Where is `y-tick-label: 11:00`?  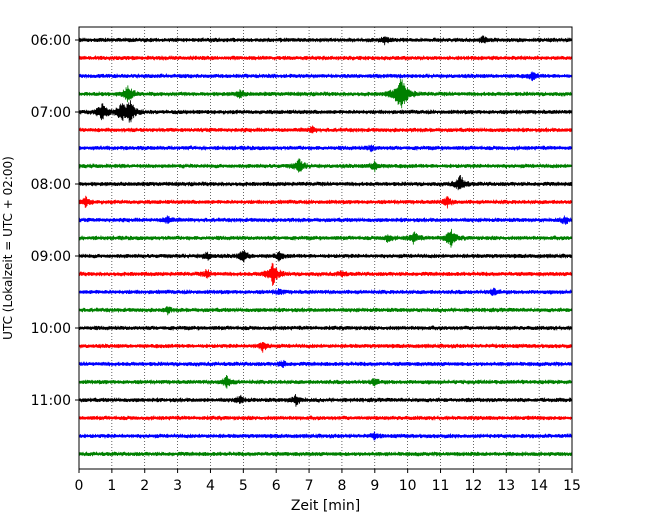 y-tick-label: 11:00 is located at coordinates (51, 401).